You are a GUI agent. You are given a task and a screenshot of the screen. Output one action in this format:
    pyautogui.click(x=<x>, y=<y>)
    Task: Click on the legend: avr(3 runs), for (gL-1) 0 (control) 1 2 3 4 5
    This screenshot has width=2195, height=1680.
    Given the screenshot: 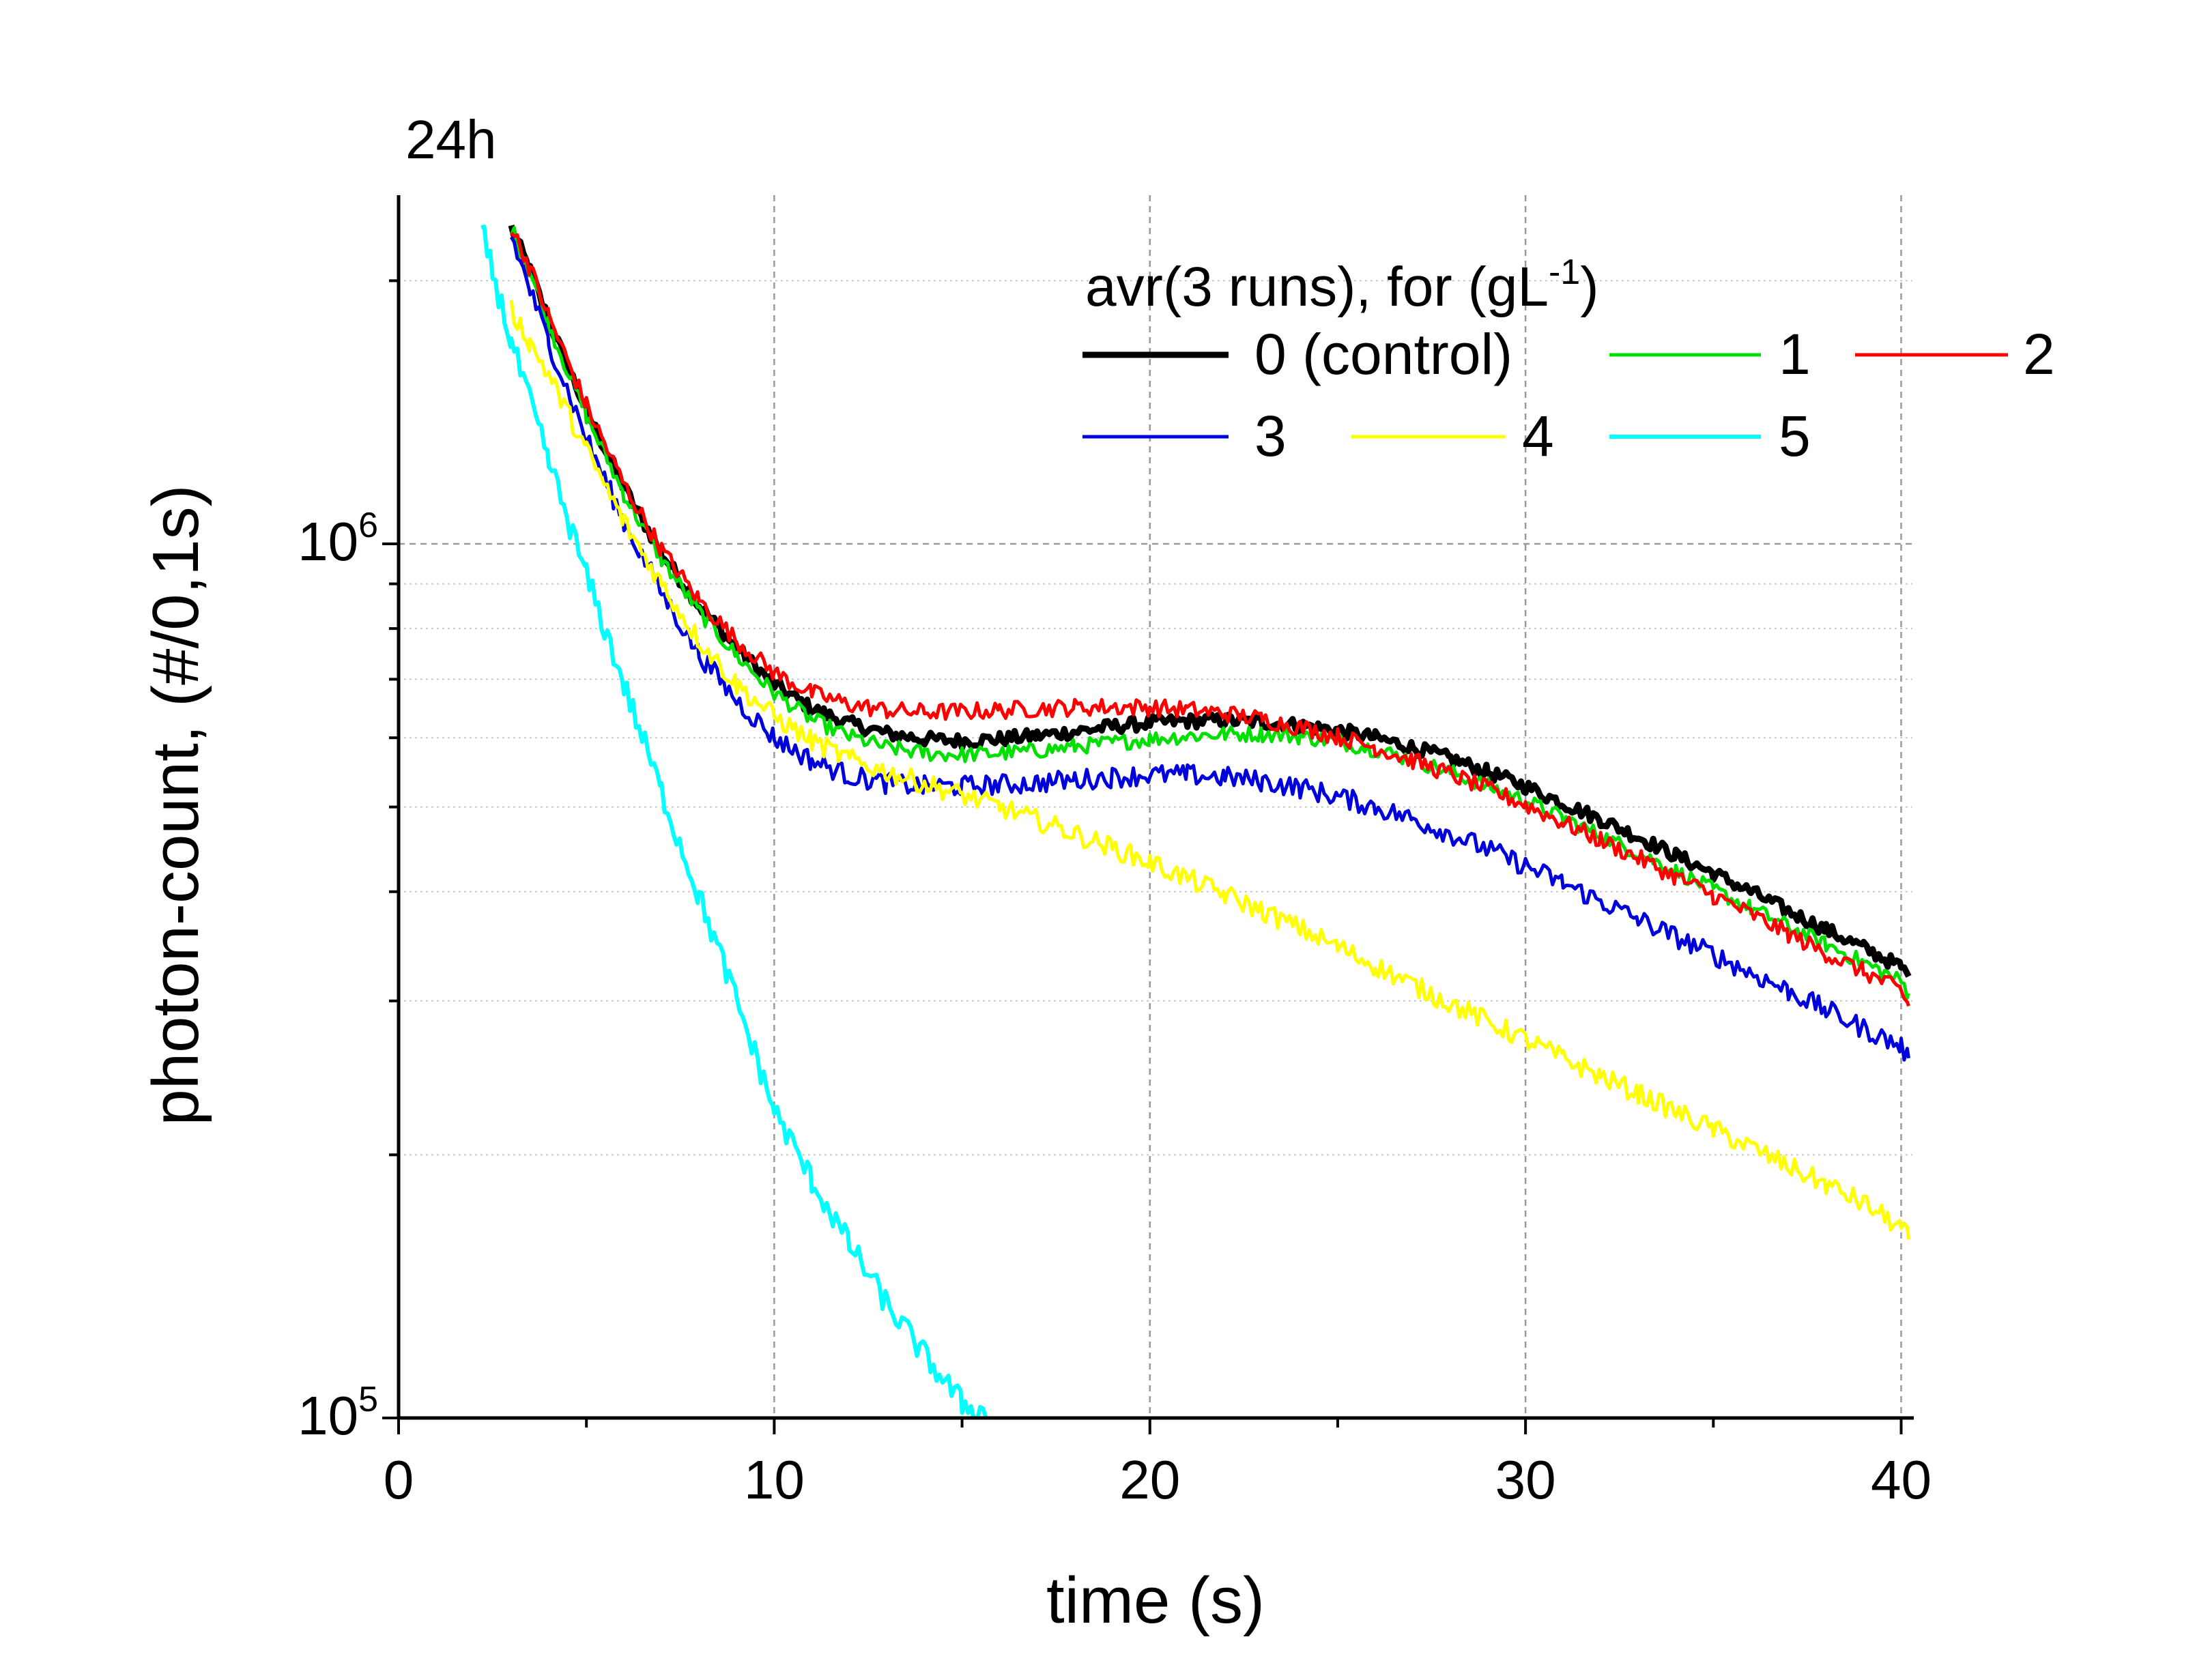 What is the action you would take?
    pyautogui.click(x=1568, y=360)
    